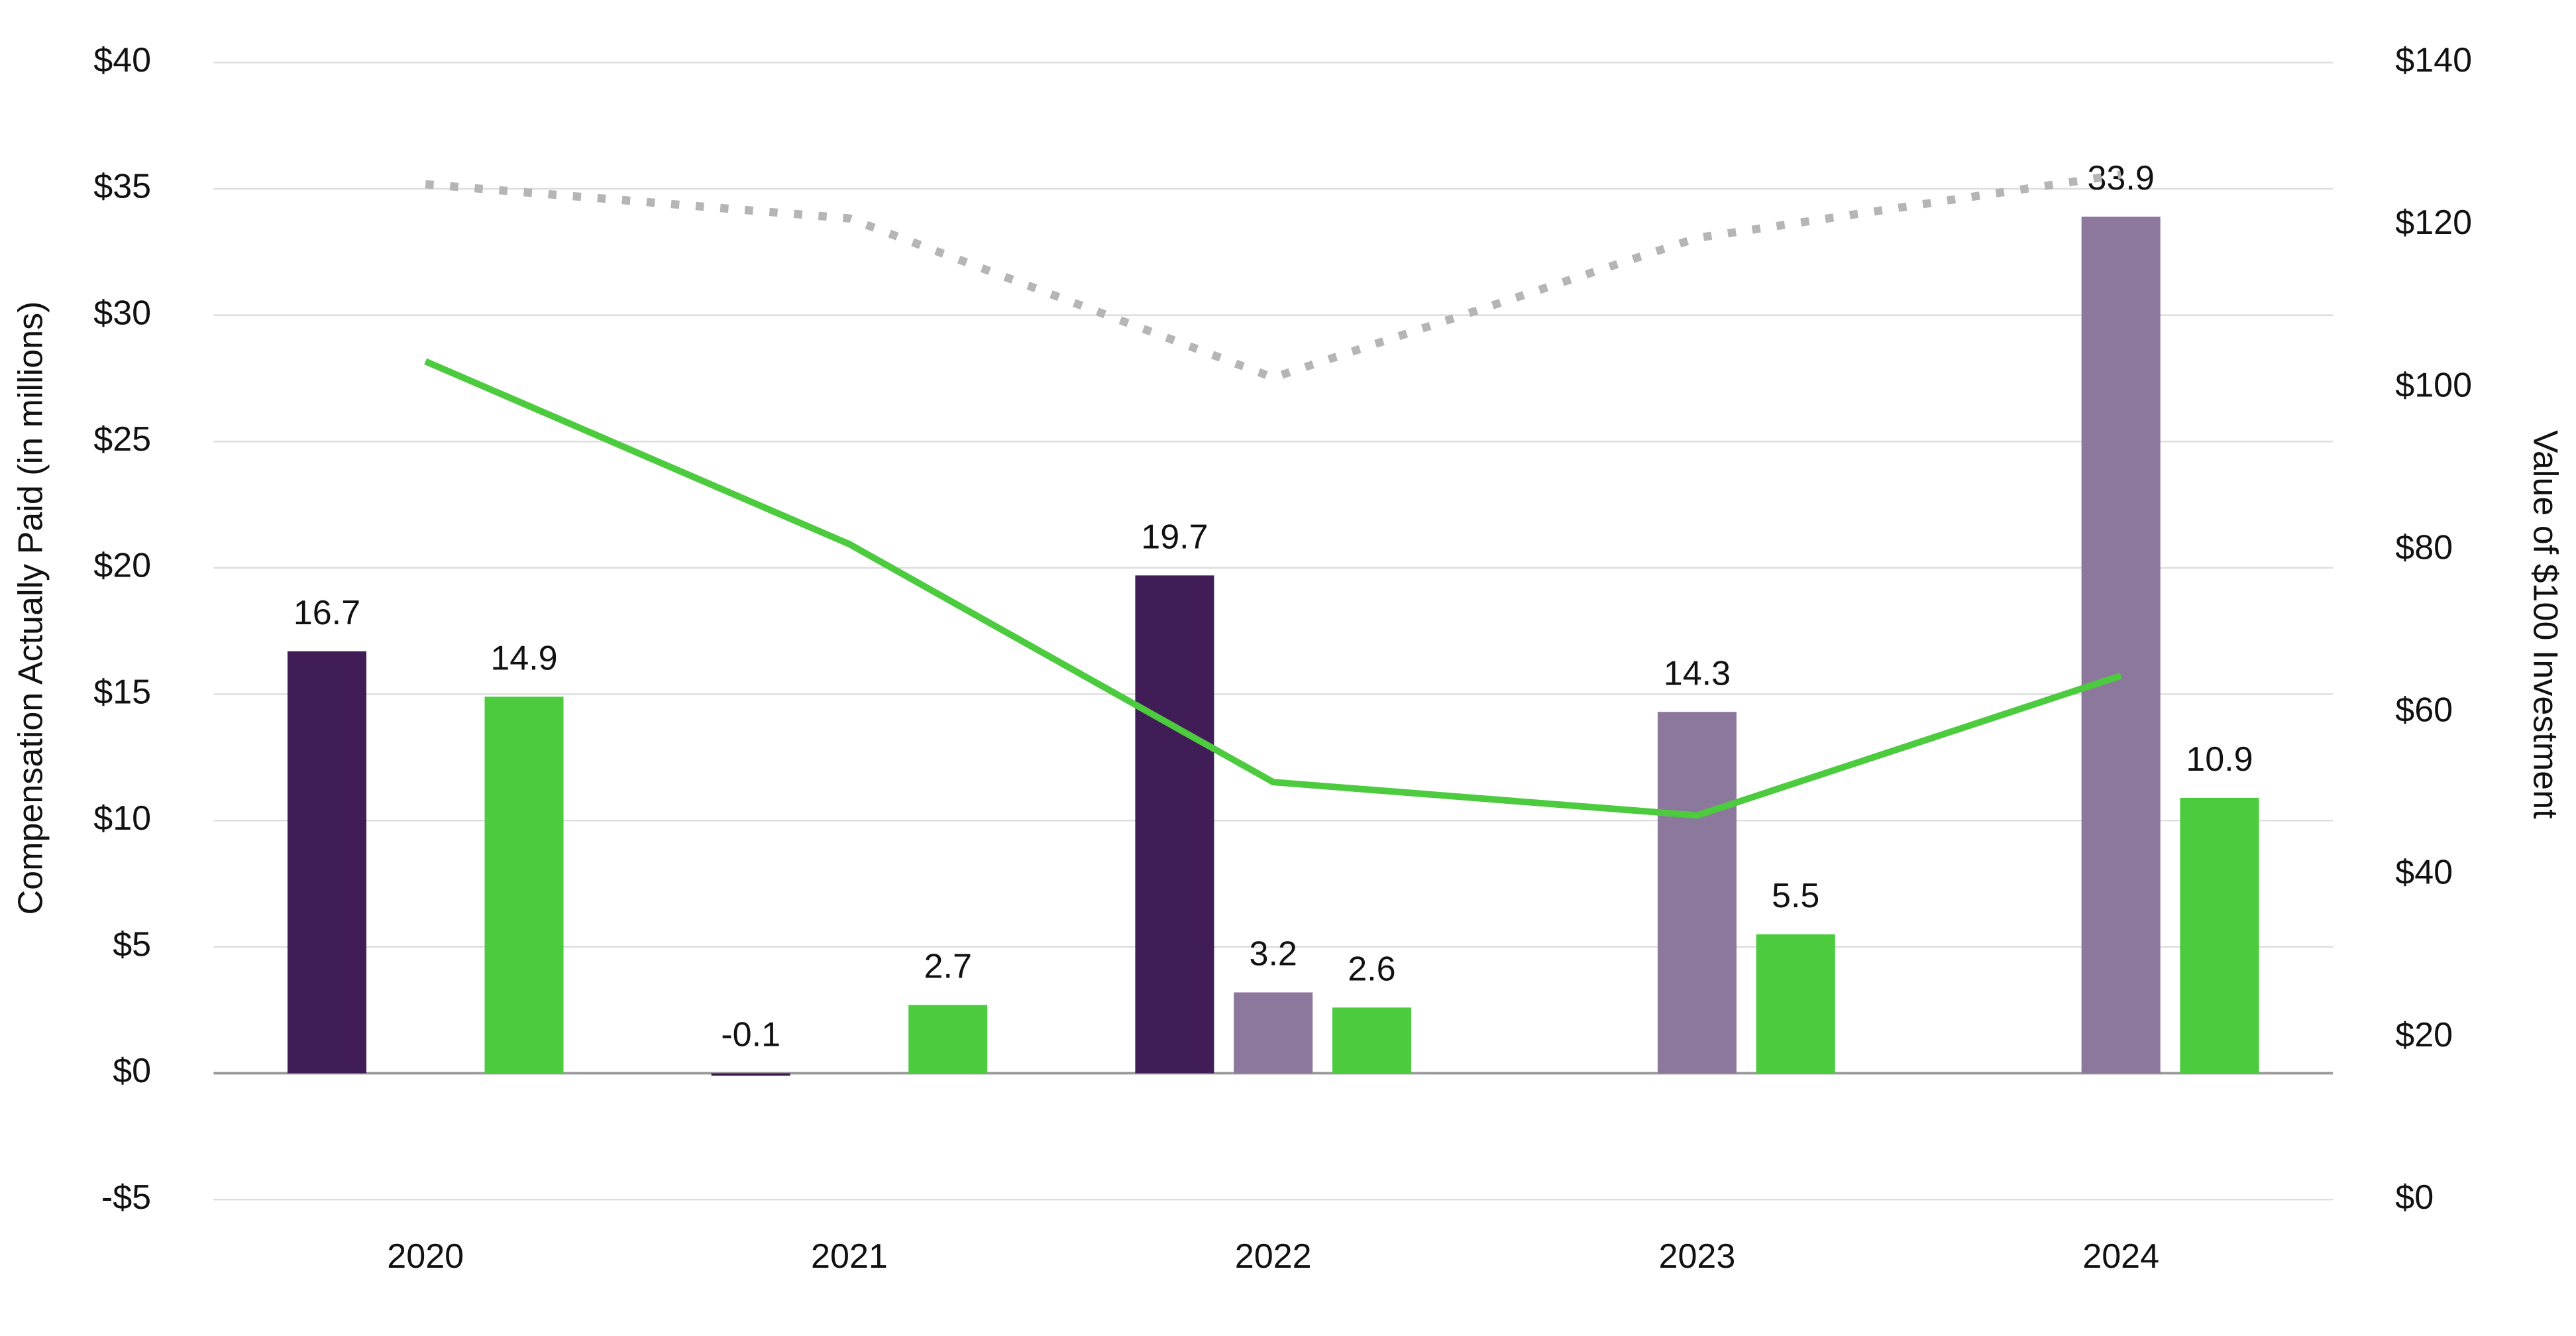 The width and height of the screenshot is (2576, 1336). I want to click on y2-tick-label: $120, so click(2433, 222).